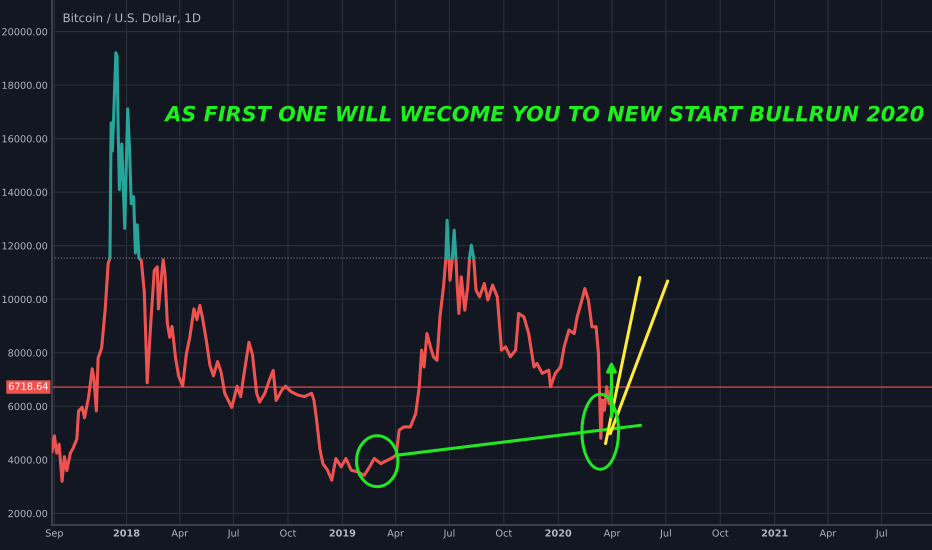 Image resolution: width=932 pixels, height=550 pixels. Describe the element at coordinates (775, 533) in the screenshot. I see `x-tick-label: 2021` at that location.